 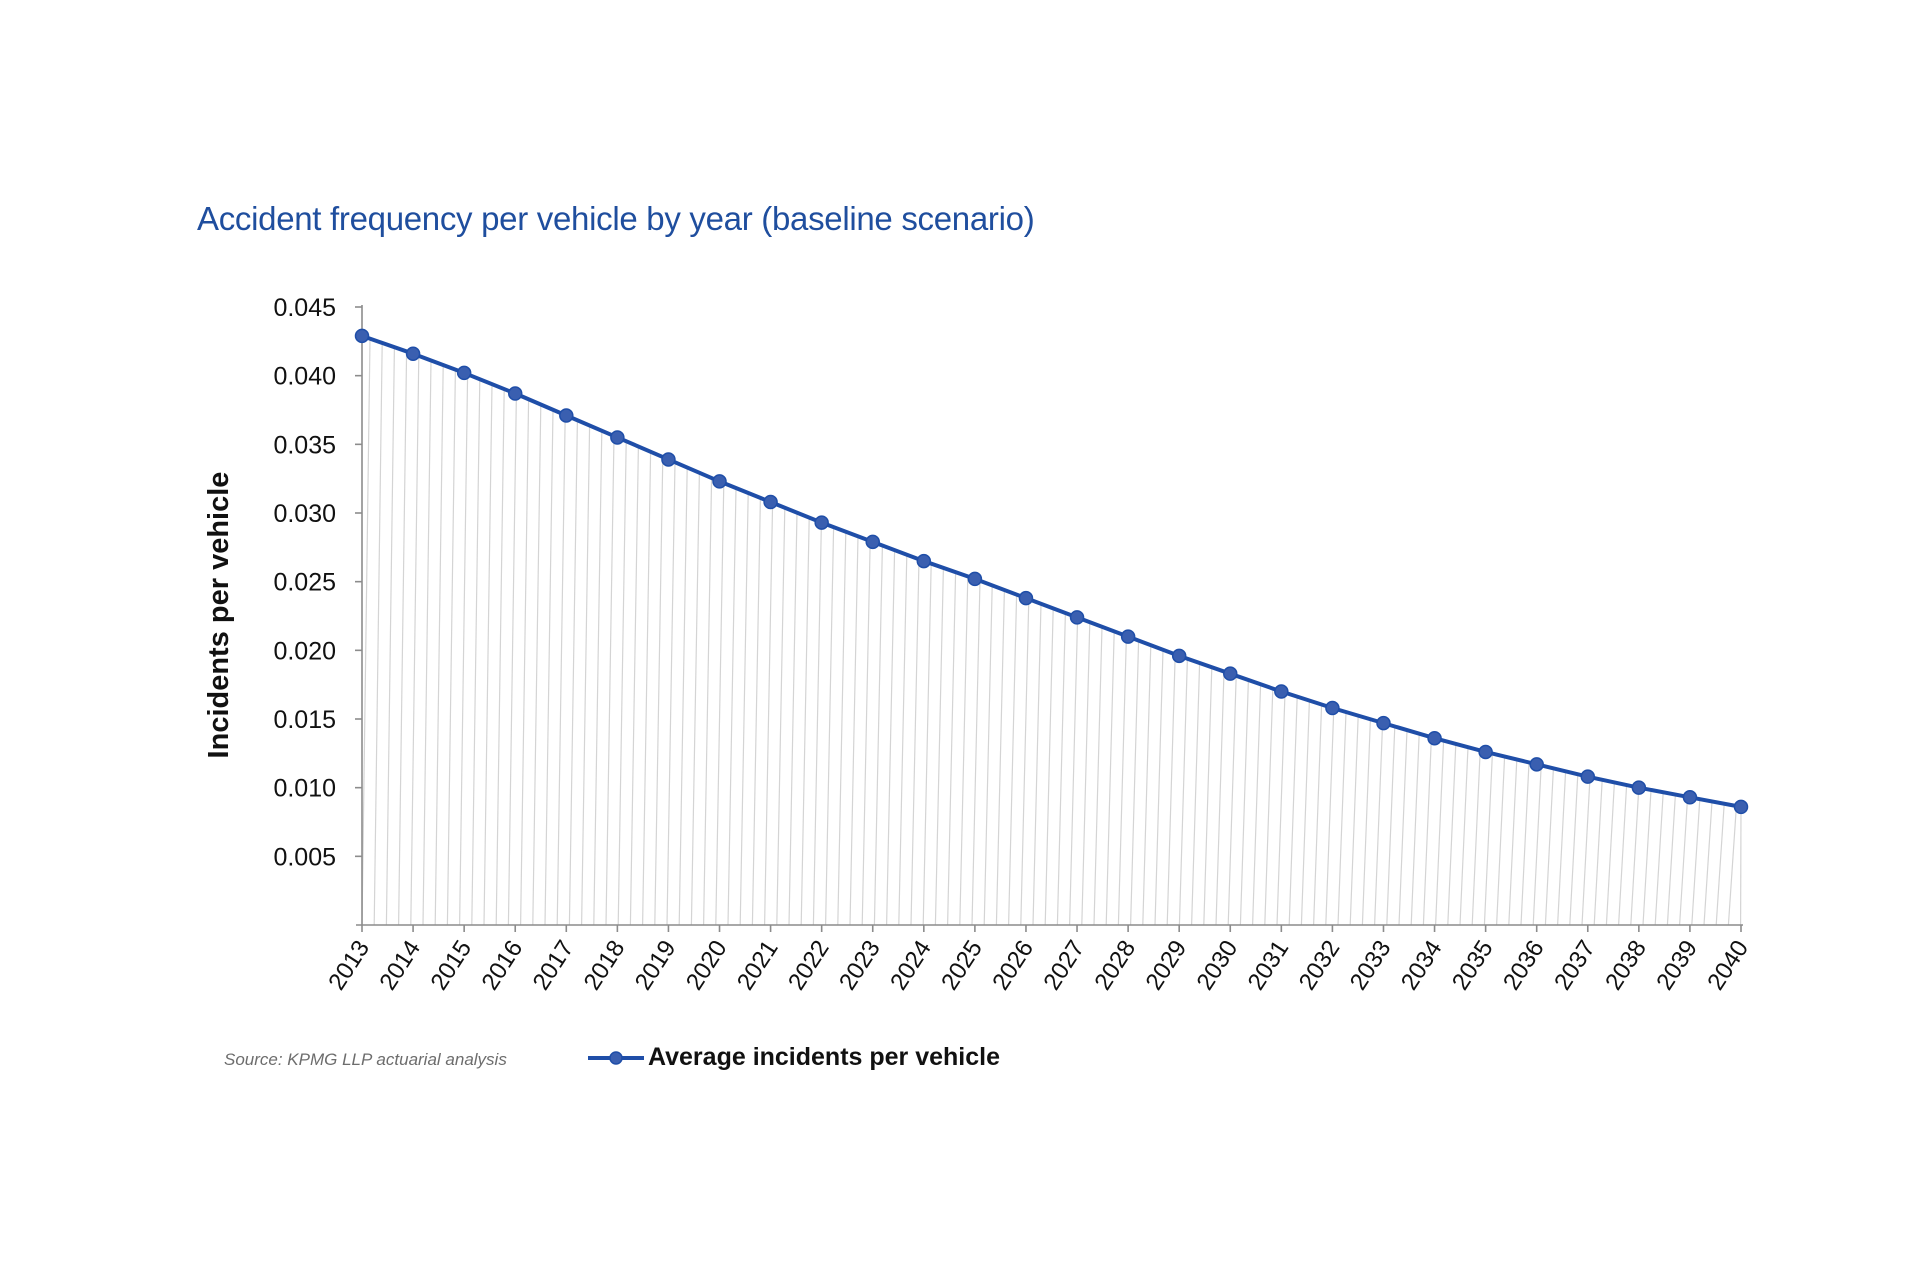 What do you see at coordinates (304, 857) in the screenshot?
I see `y-tick-label: 0.005` at bounding box center [304, 857].